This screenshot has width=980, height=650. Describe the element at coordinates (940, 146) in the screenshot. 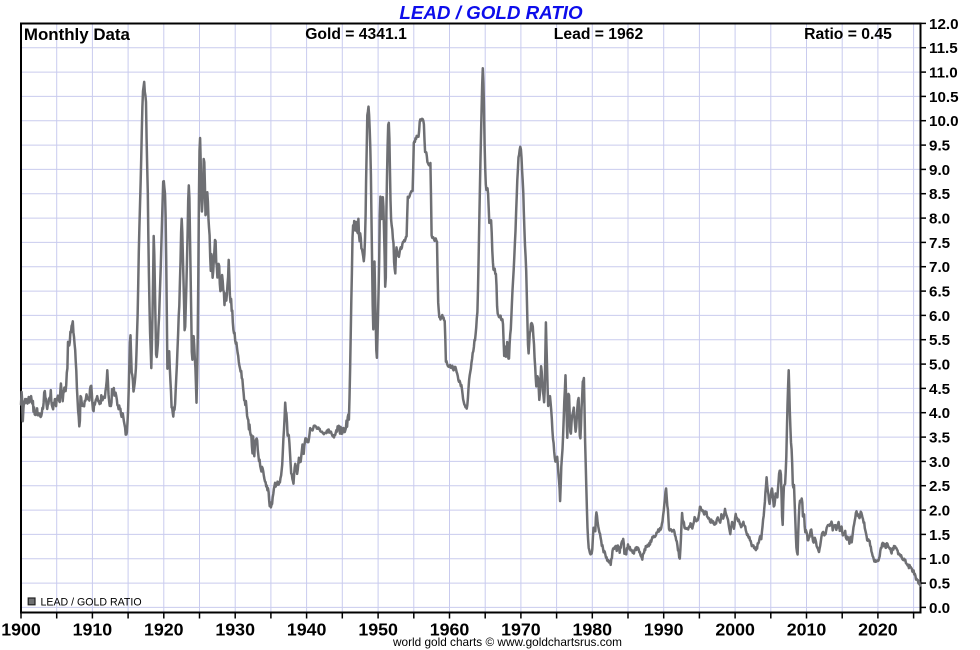

I see `svg-text: 9.5` at that location.